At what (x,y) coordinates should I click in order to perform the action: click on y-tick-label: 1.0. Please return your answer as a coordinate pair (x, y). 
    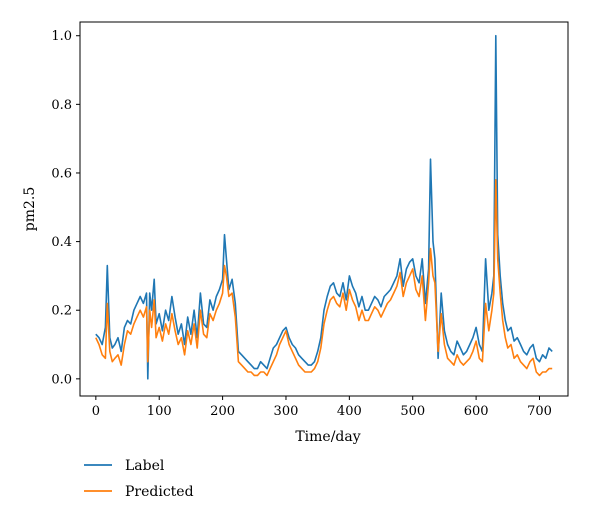
    Looking at the image, I should click on (61, 36).